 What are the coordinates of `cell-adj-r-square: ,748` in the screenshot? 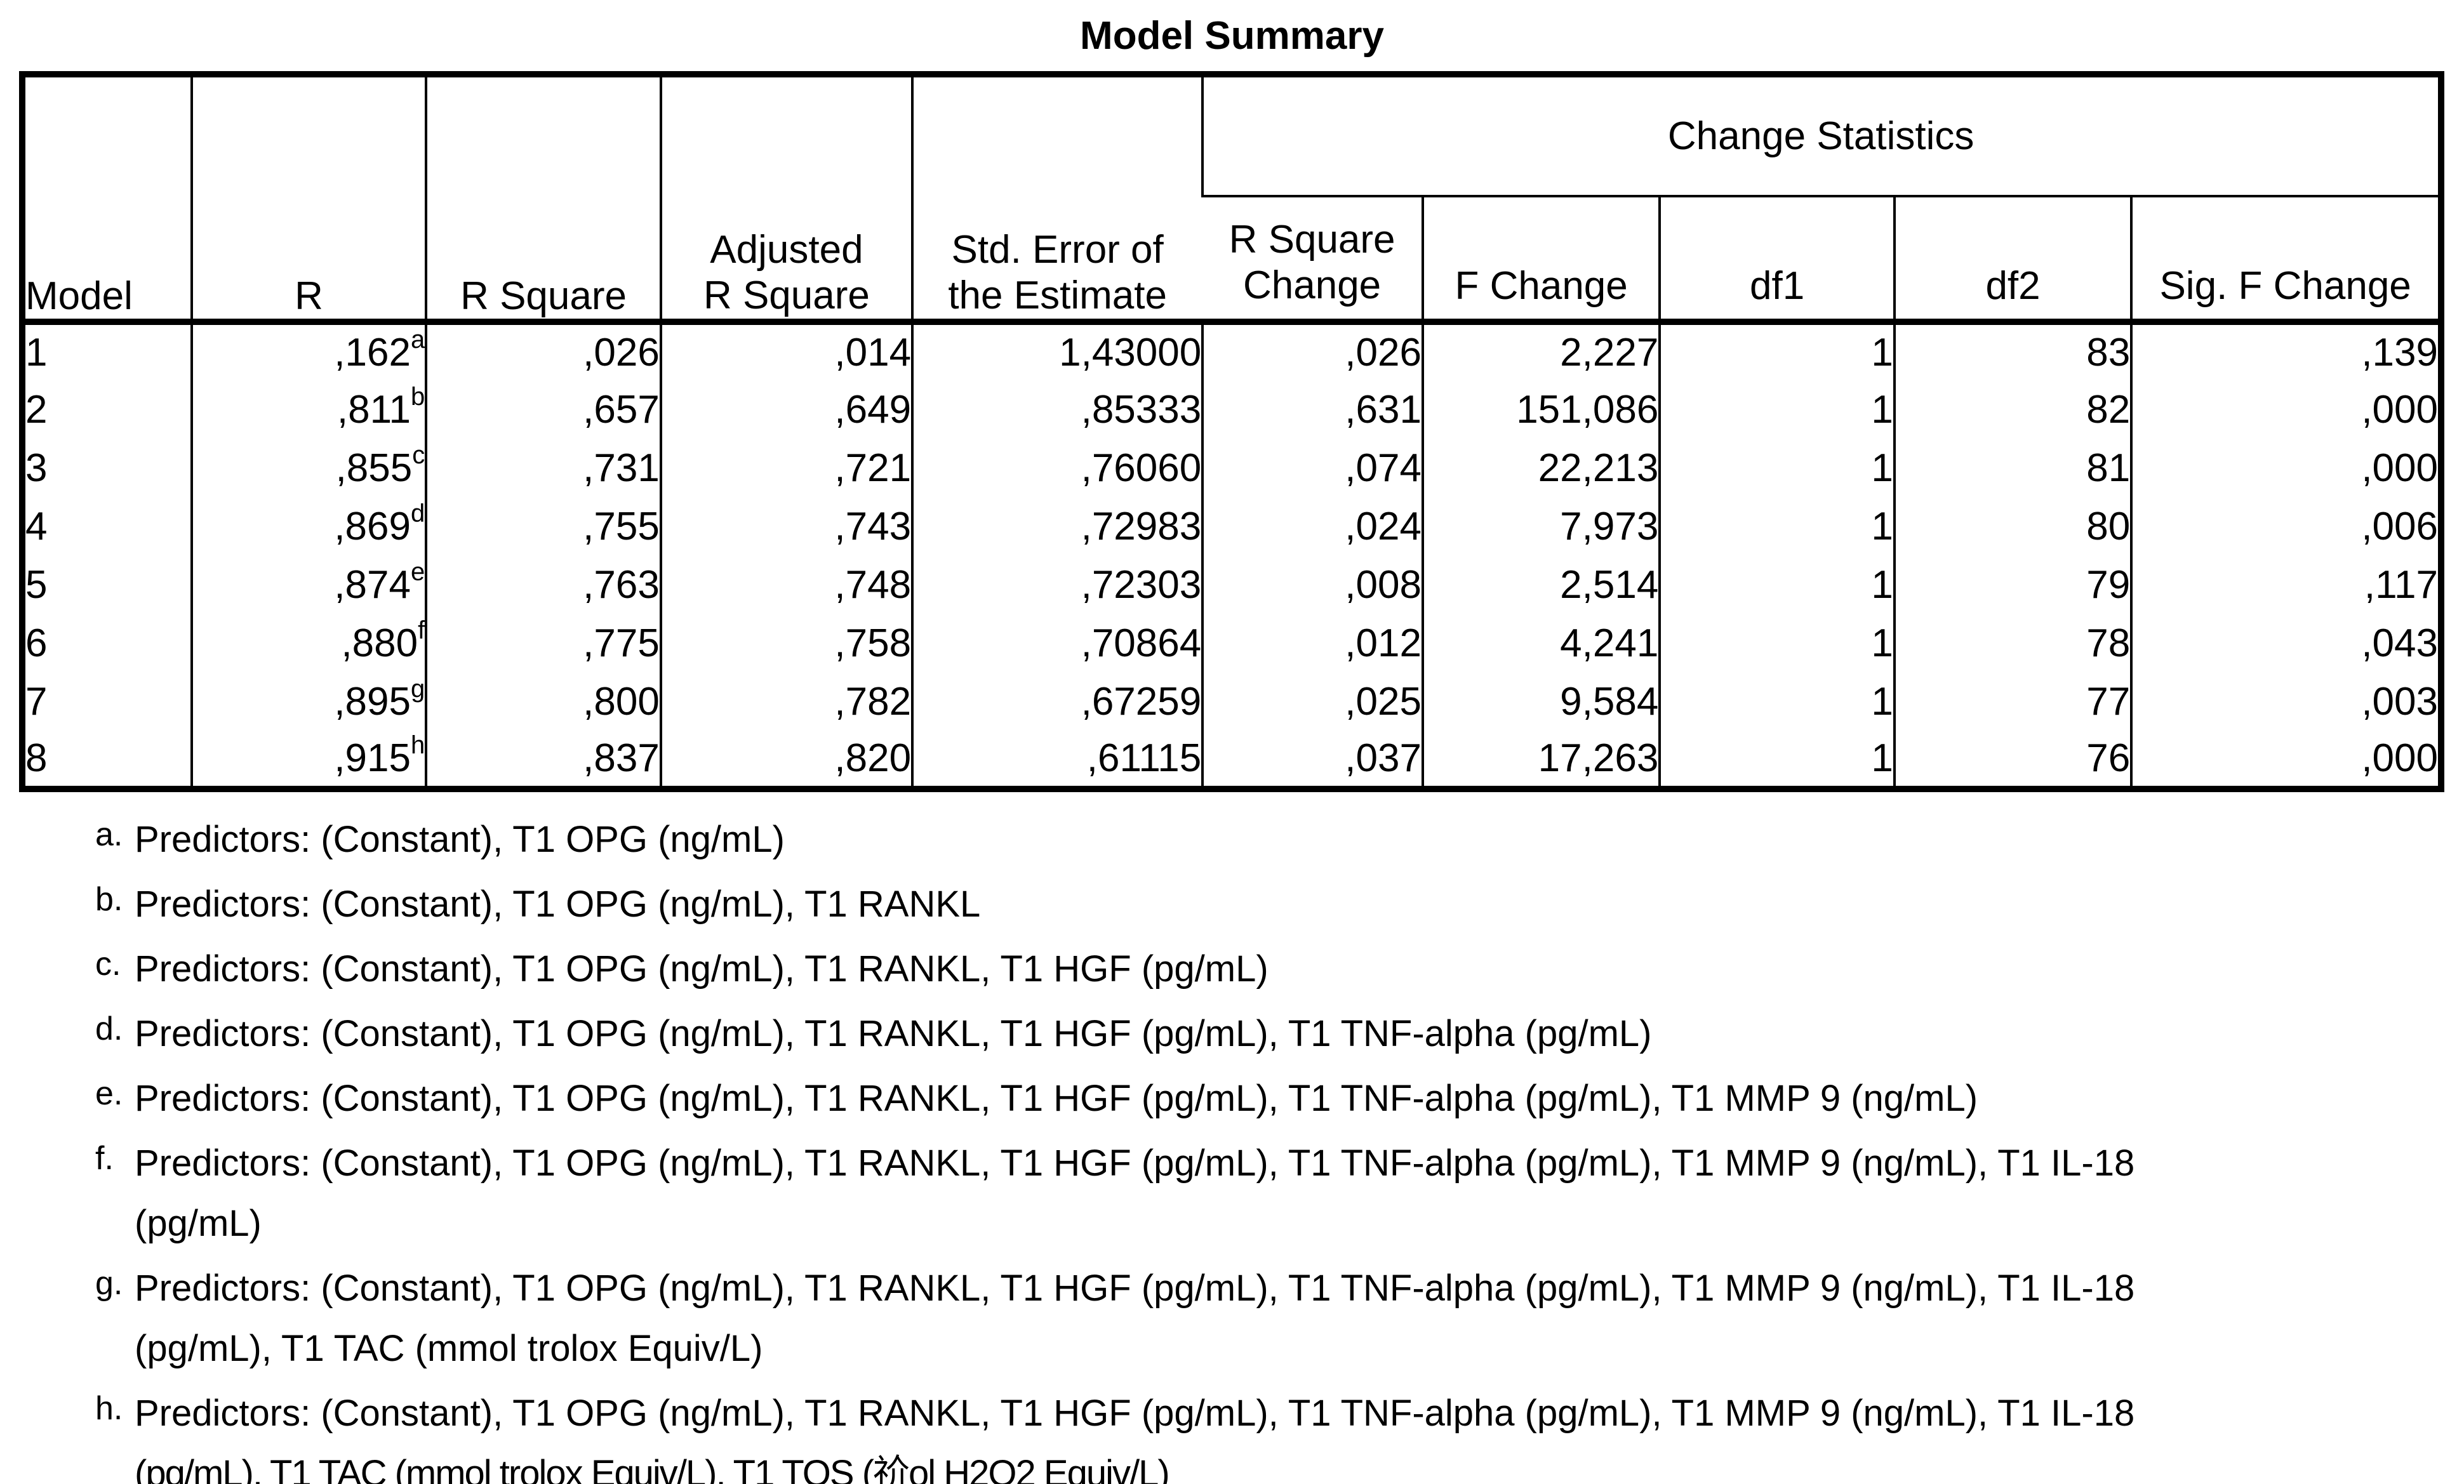 It's located at (786, 584).